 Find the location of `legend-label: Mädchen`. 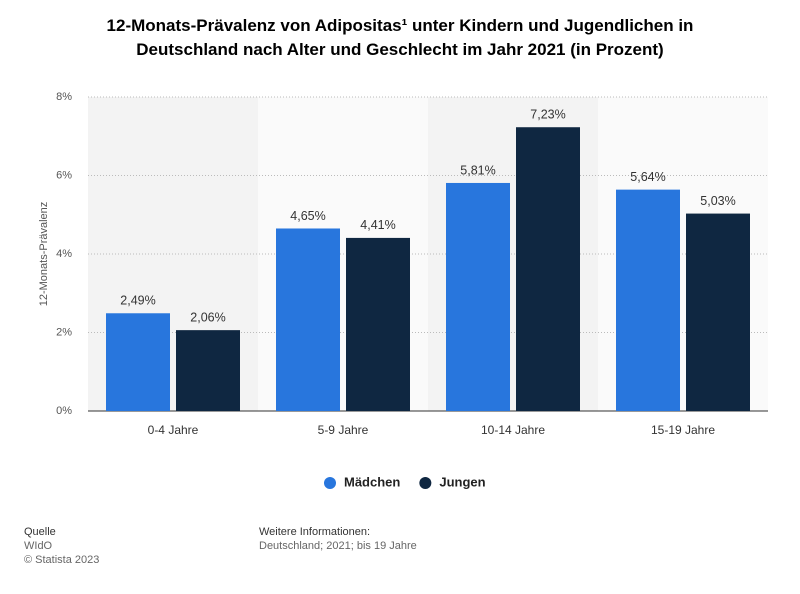

legend-label: Mädchen is located at coordinates (372, 481).